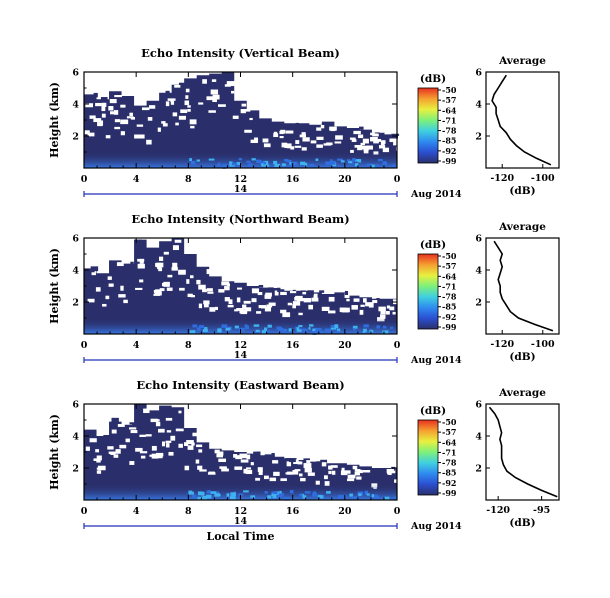 Image resolution: width=610 pixels, height=598 pixels. What do you see at coordinates (502, 344) in the screenshot?
I see `profile-x-tick-label: -120` at bounding box center [502, 344].